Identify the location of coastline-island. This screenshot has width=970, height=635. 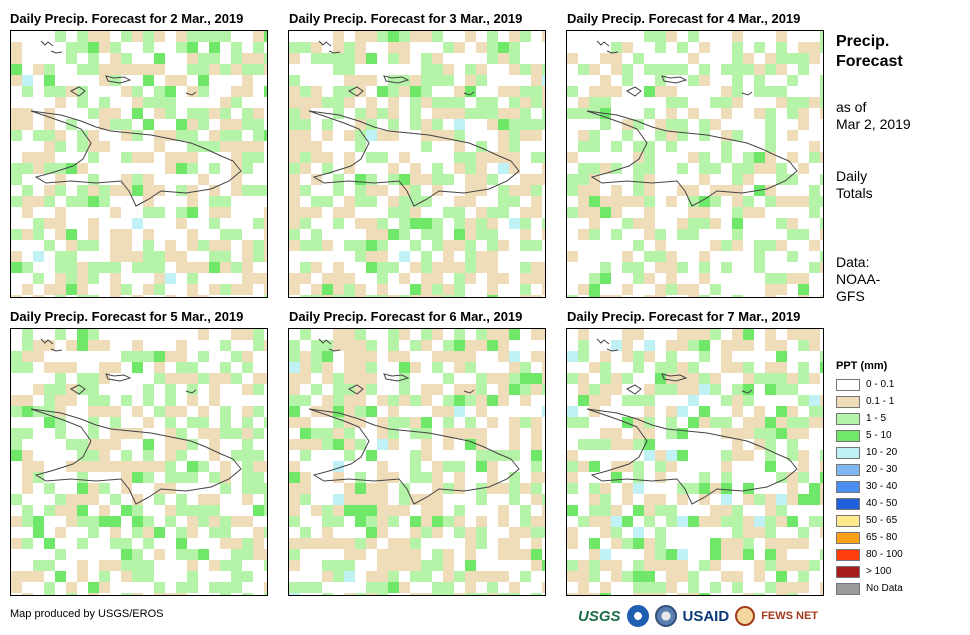
(334, 52).